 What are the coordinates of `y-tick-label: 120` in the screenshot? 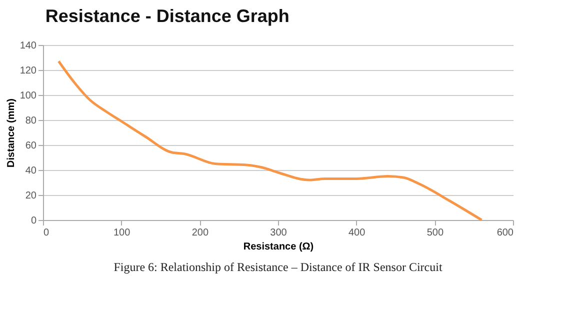 It's located at (28, 71).